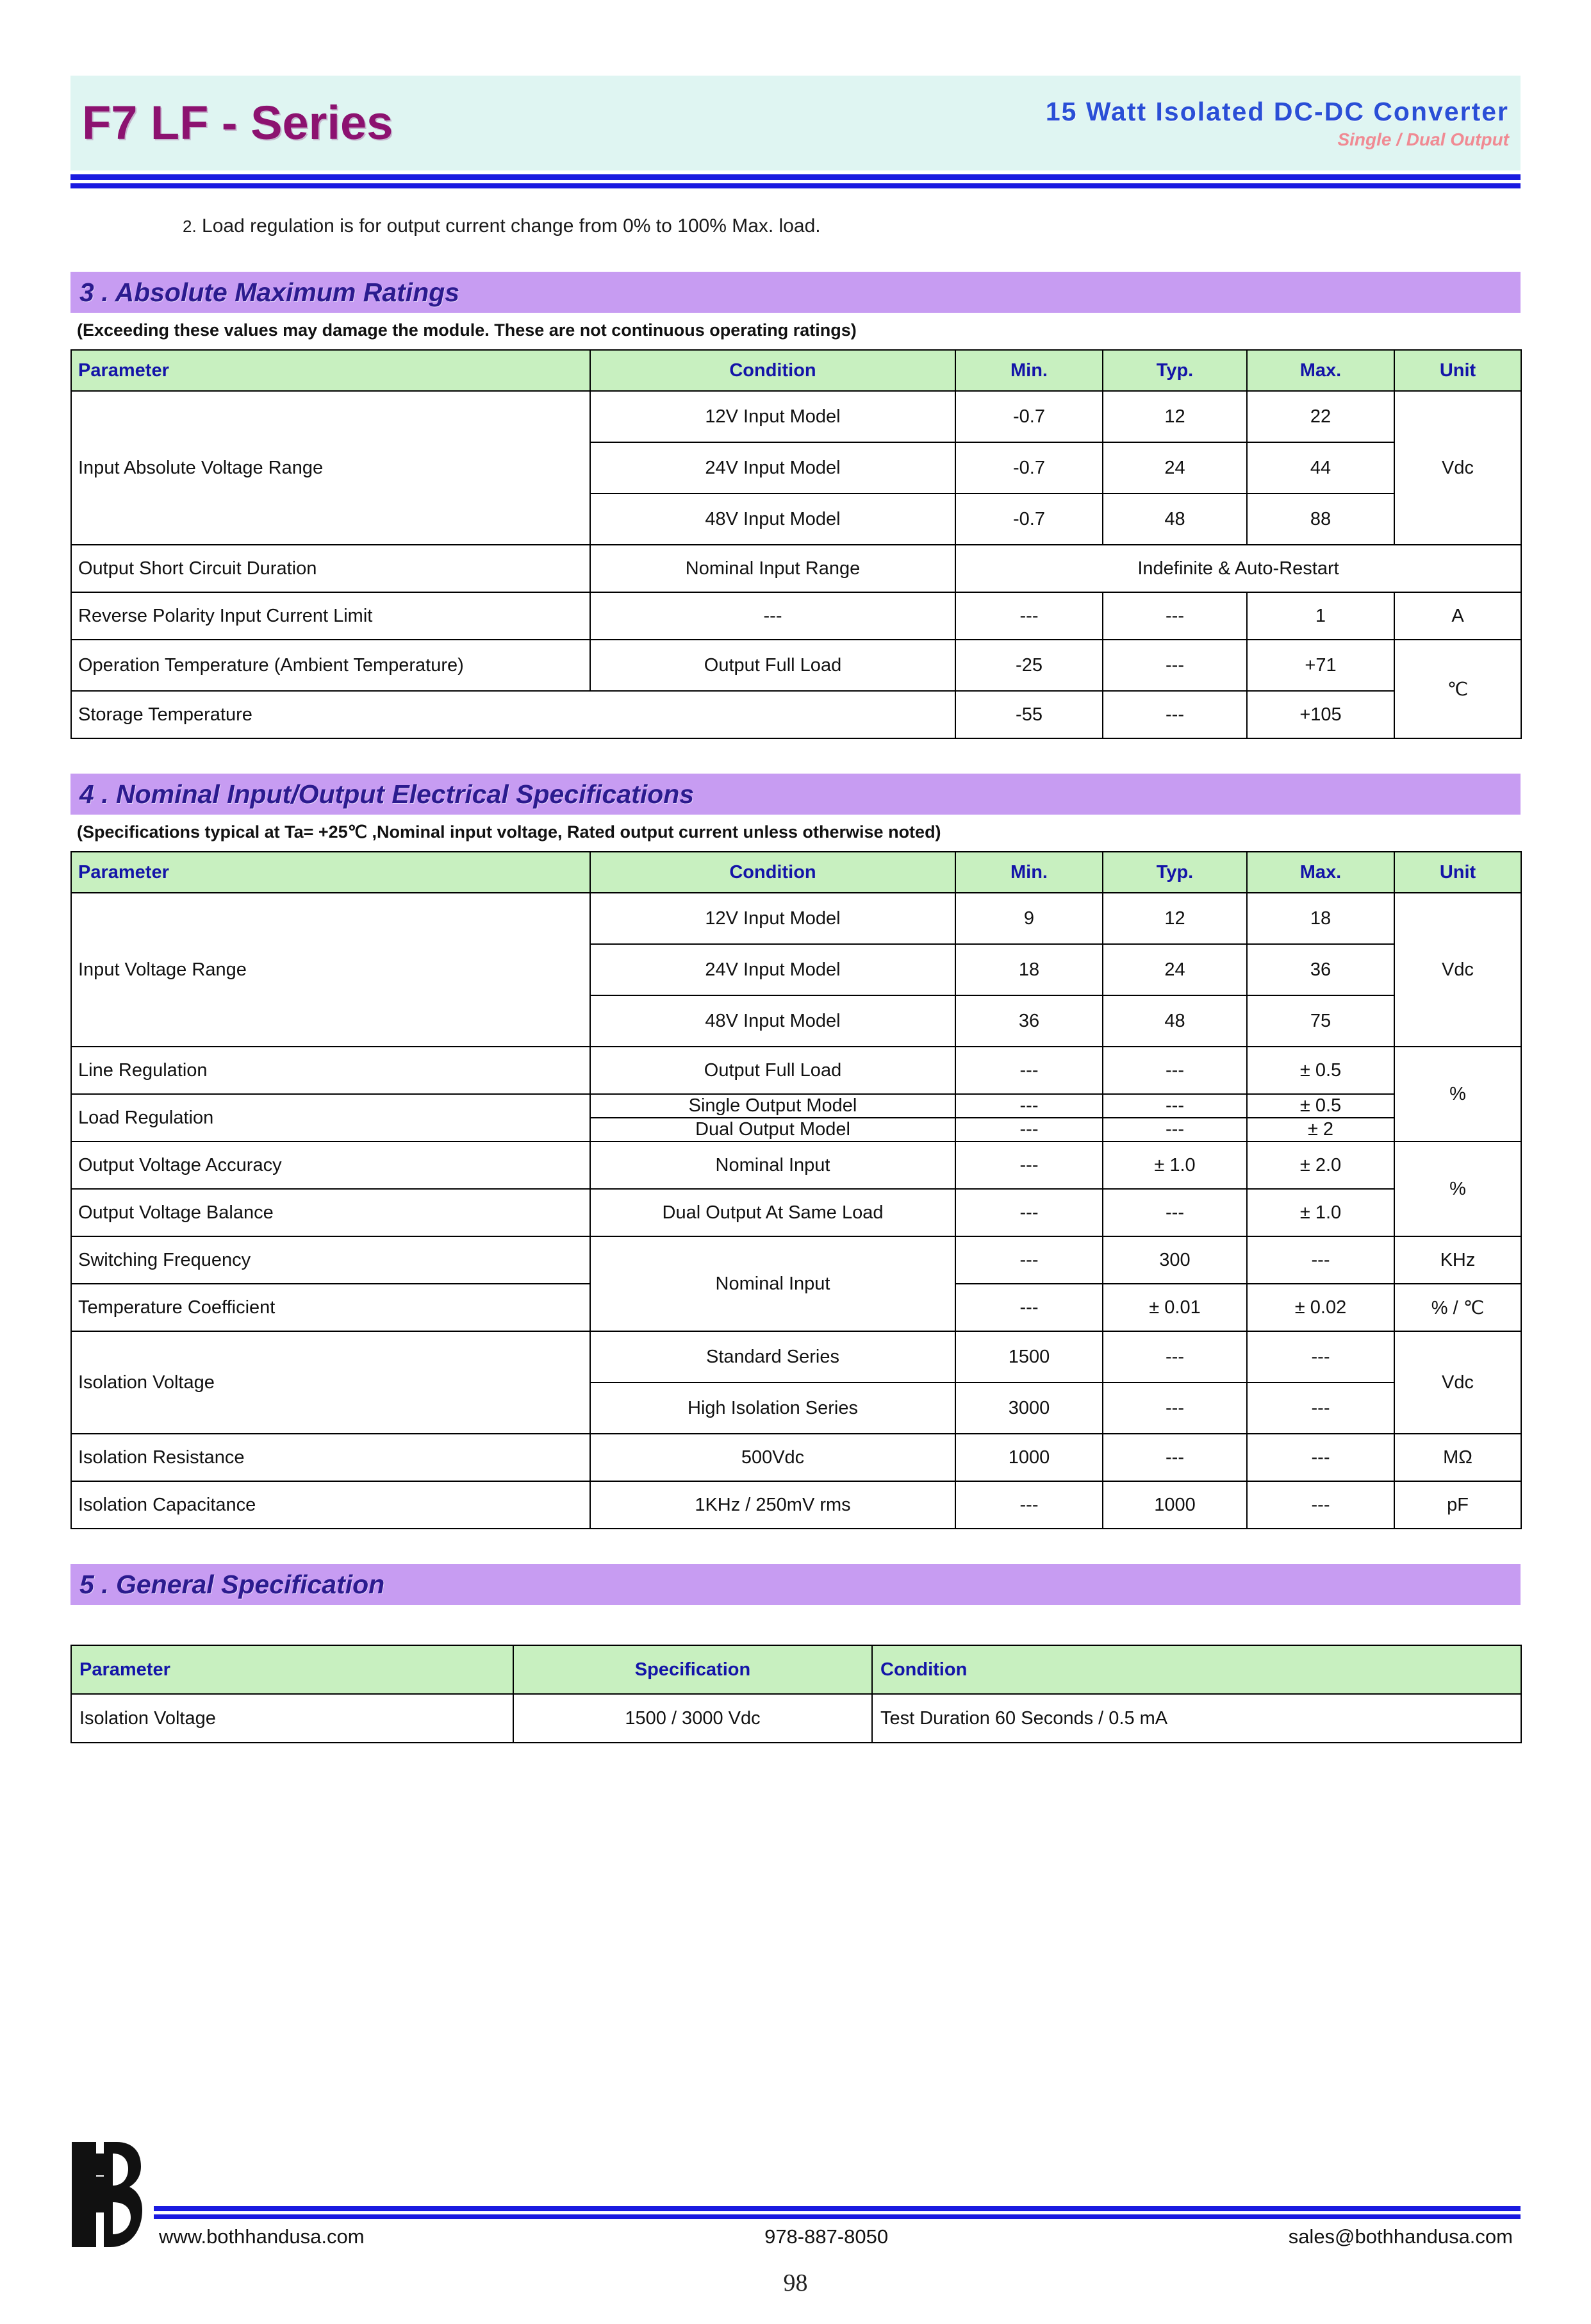  What do you see at coordinates (330, 1070) in the screenshot?
I see `cell-parameter: Line Regulation` at bounding box center [330, 1070].